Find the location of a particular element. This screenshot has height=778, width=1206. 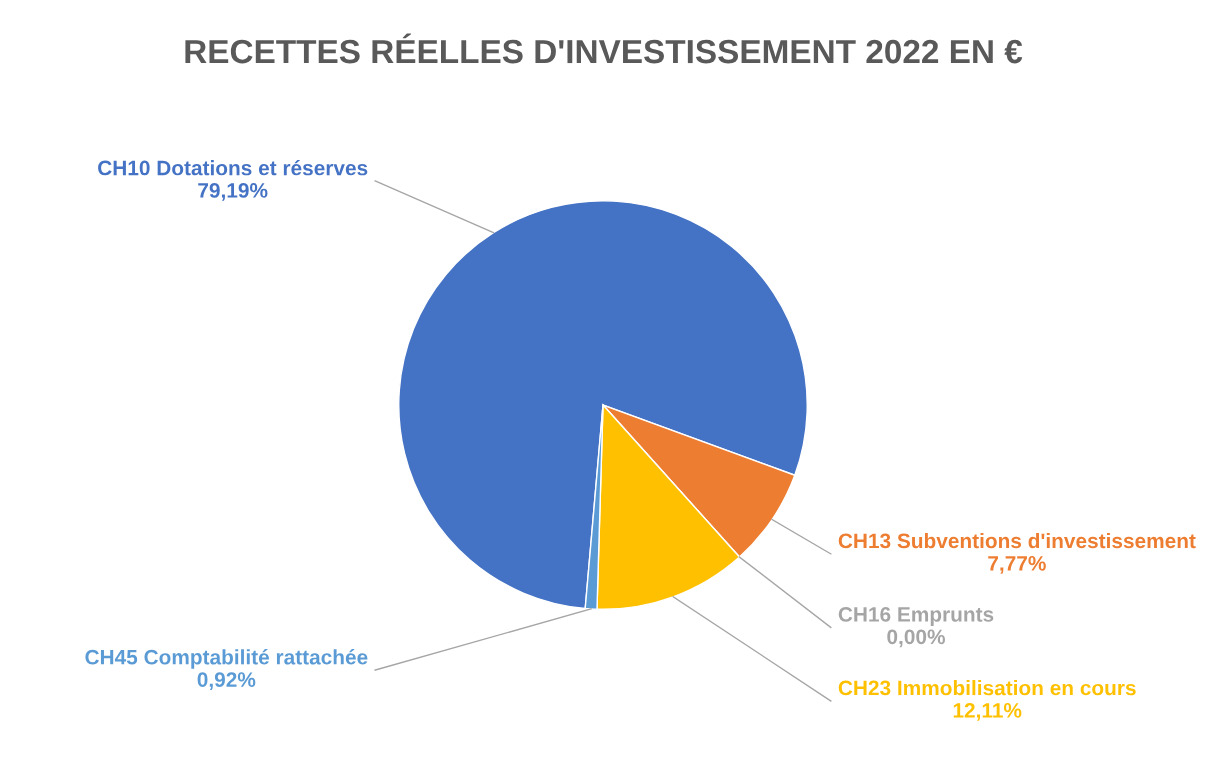

text: 0,00% is located at coordinates (916, 638).